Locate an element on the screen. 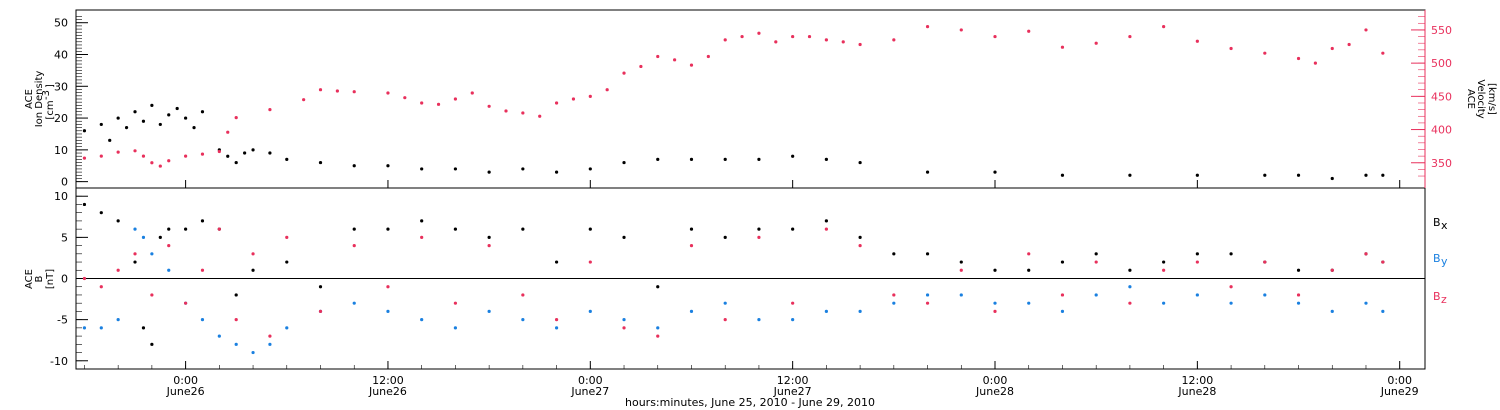 This screenshot has height=410, width=1500. x-tick-date-label: June28 is located at coordinates (1196, 391).